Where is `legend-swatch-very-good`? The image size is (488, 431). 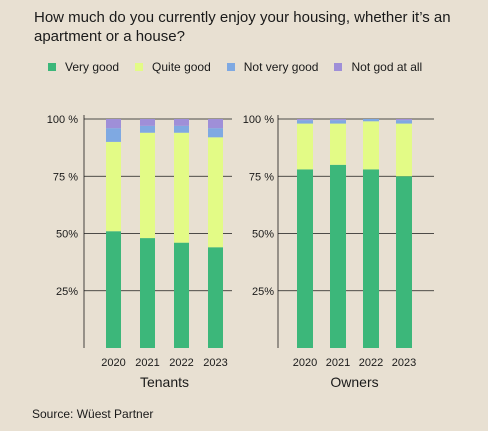 legend-swatch-very-good is located at coordinates (52, 67).